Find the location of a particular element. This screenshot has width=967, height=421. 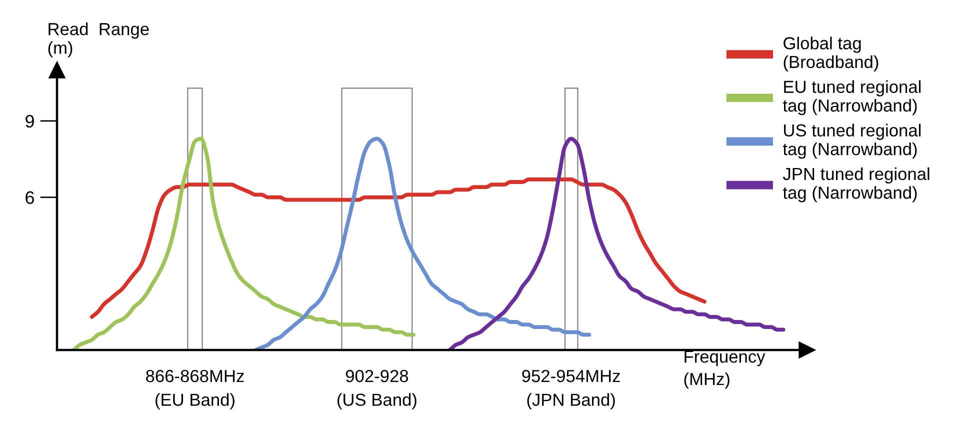

x-tick-label: 902-928 (US Band) is located at coordinates (377, 390).